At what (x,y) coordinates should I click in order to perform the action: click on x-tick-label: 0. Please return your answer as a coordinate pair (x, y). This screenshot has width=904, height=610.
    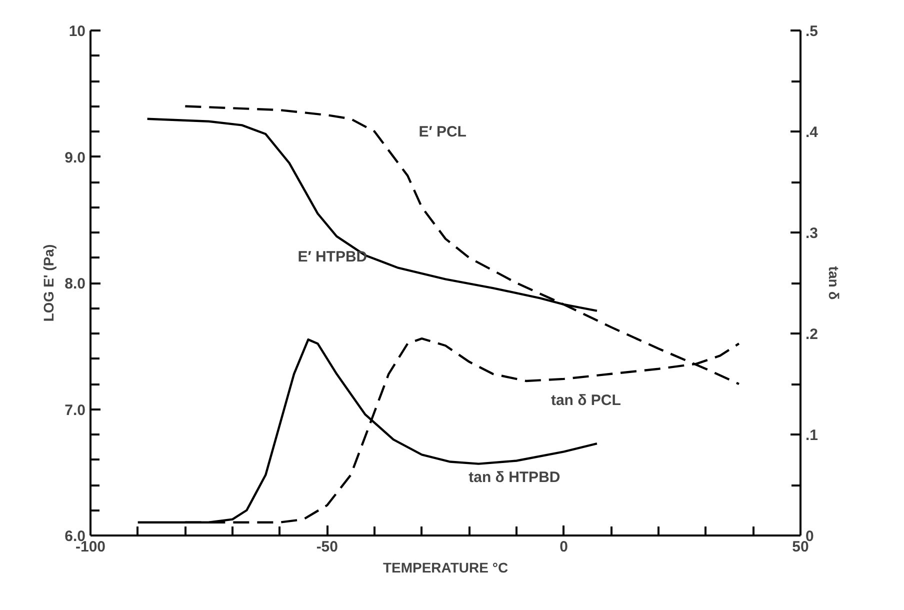
    Looking at the image, I should click on (564, 547).